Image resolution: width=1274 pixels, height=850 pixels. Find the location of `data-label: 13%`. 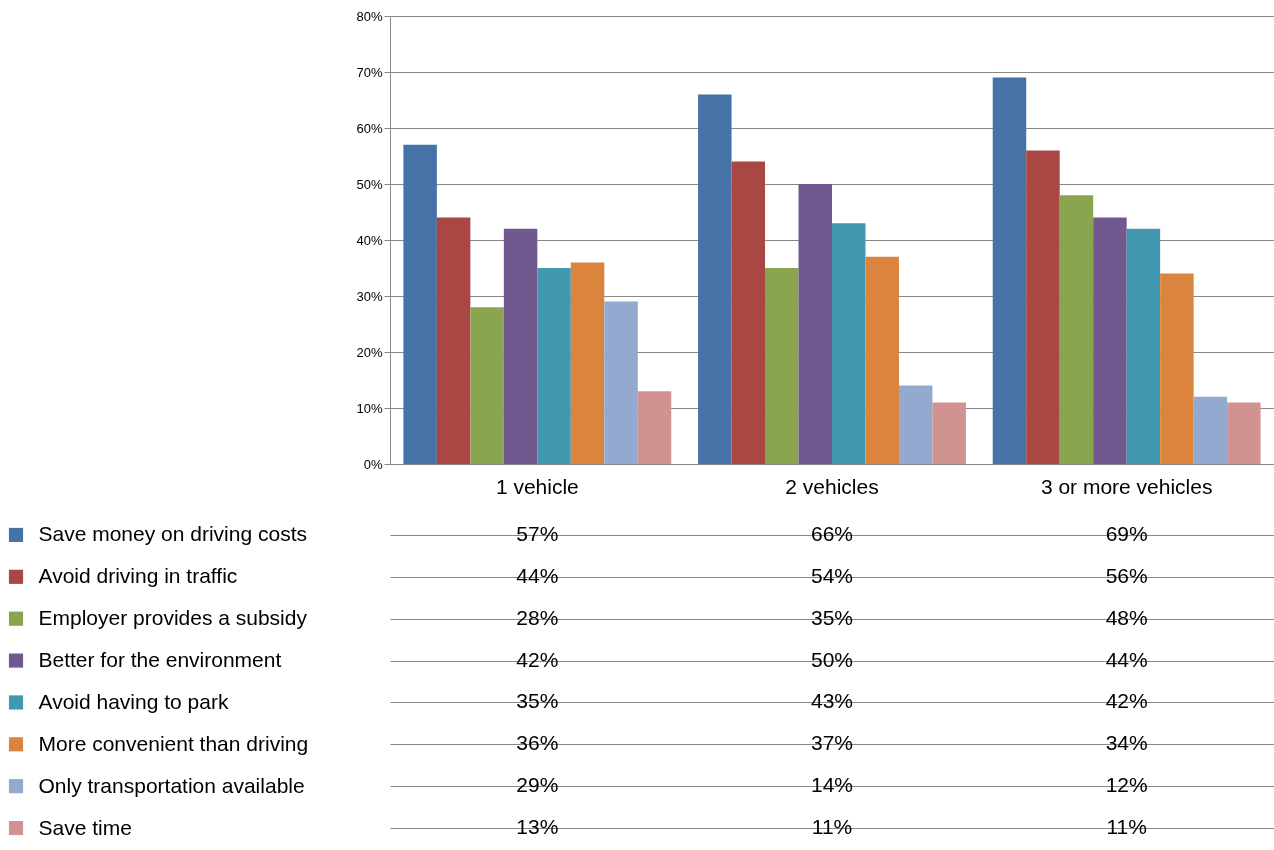

data-label: 13% is located at coordinates (537, 827).